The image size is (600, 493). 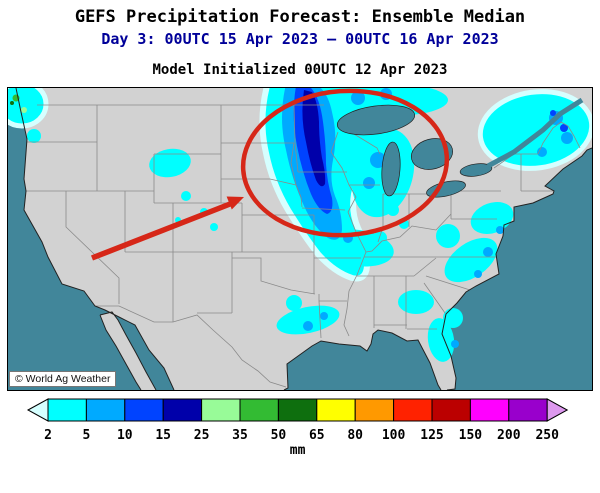 I want to click on colorbar-unit-label: mm, so click(x=298, y=449).